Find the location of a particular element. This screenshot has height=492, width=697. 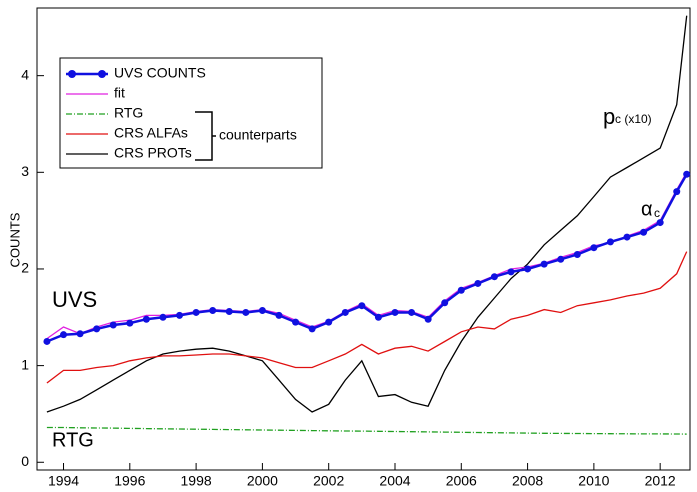

annotation: p is located at coordinates (609, 116).